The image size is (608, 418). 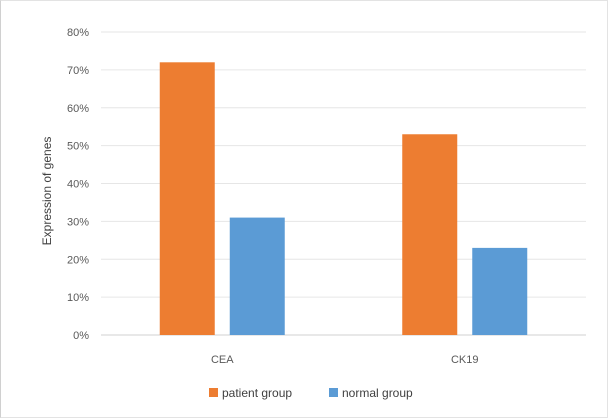 What do you see at coordinates (500, 291) in the screenshot?
I see `bar-normal-group-ck19` at bounding box center [500, 291].